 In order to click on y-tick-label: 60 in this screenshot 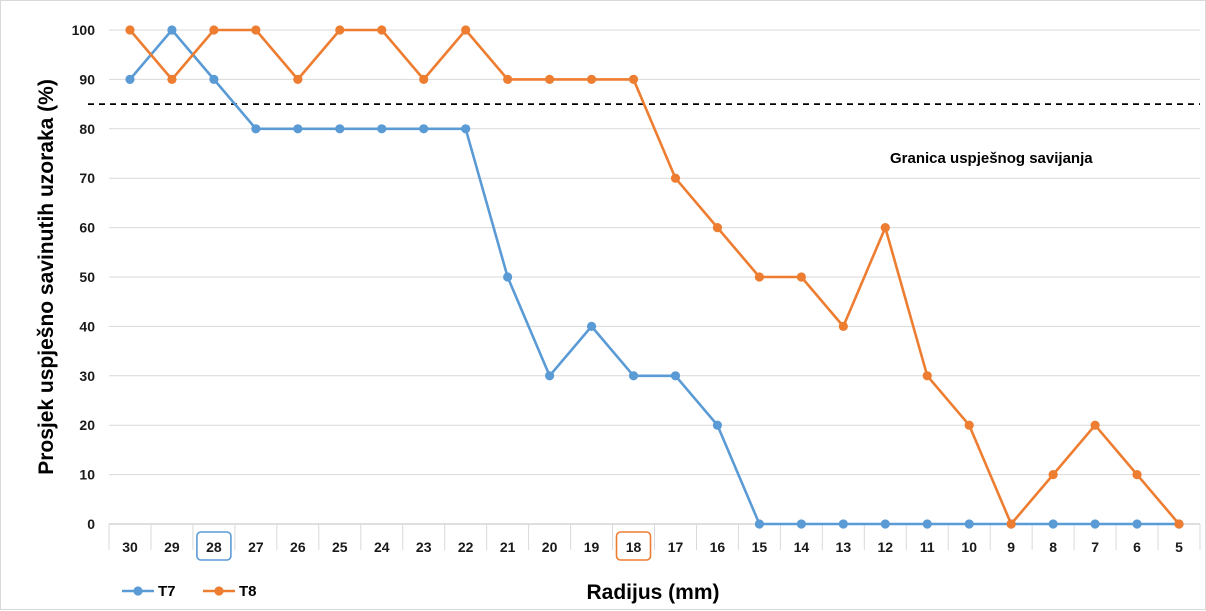, I will do `click(87, 228)`.